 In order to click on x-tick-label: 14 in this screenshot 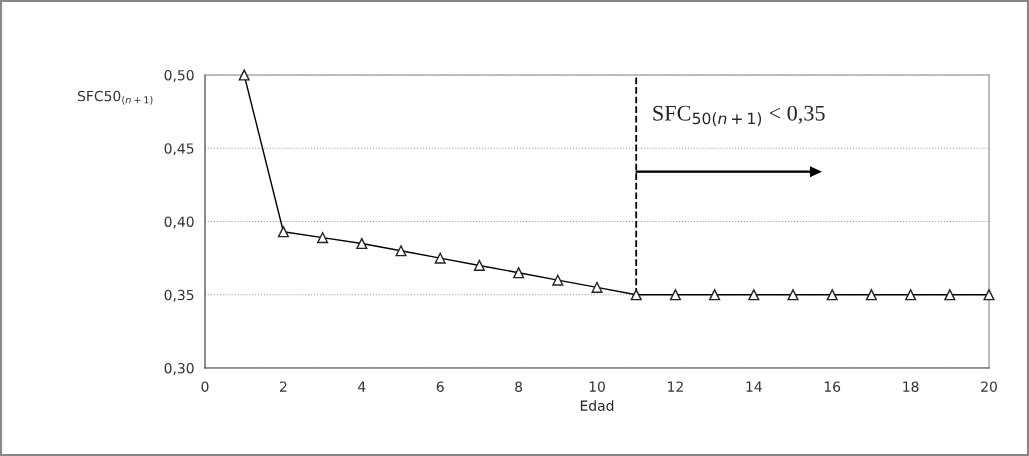, I will do `click(754, 386)`.